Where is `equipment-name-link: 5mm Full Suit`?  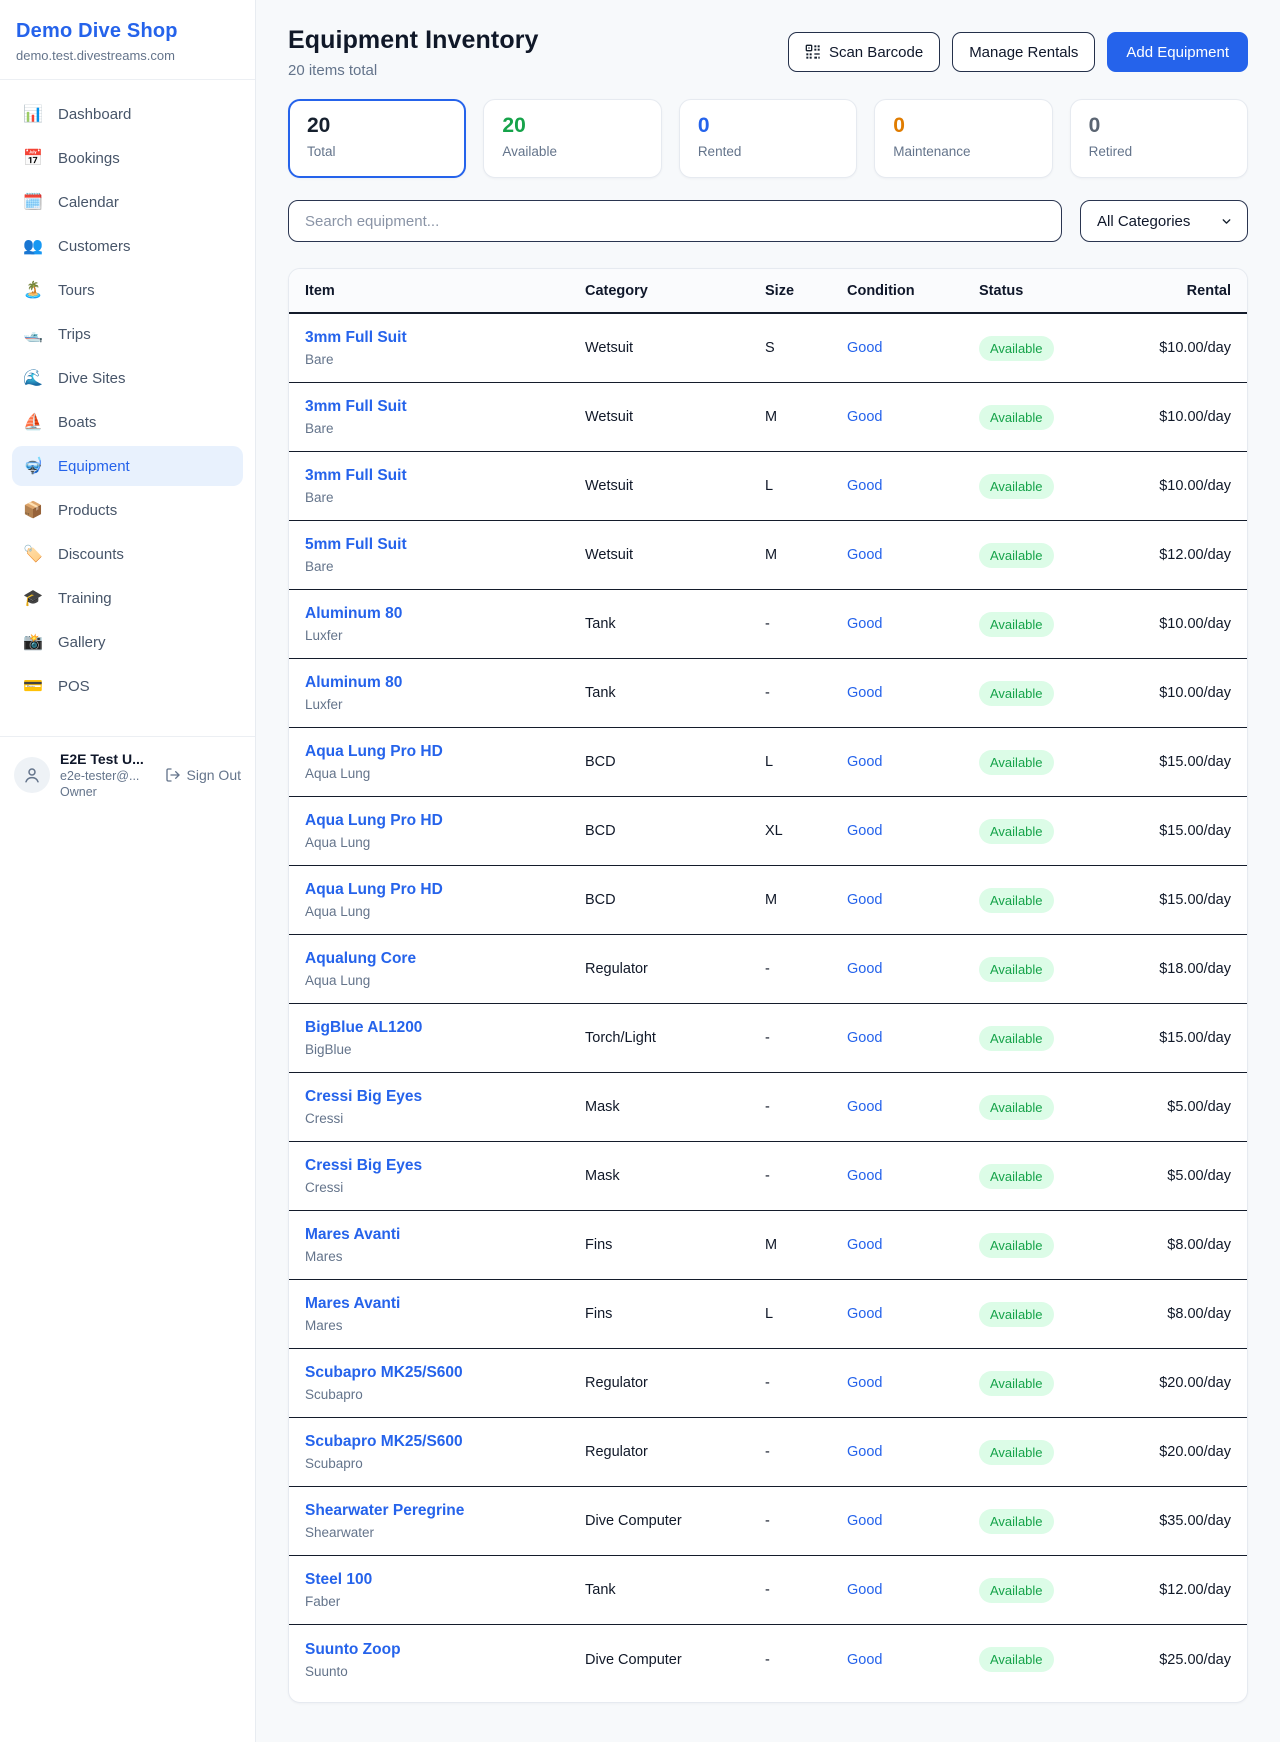 equipment-name-link: 5mm Full Suit is located at coordinates (356, 544).